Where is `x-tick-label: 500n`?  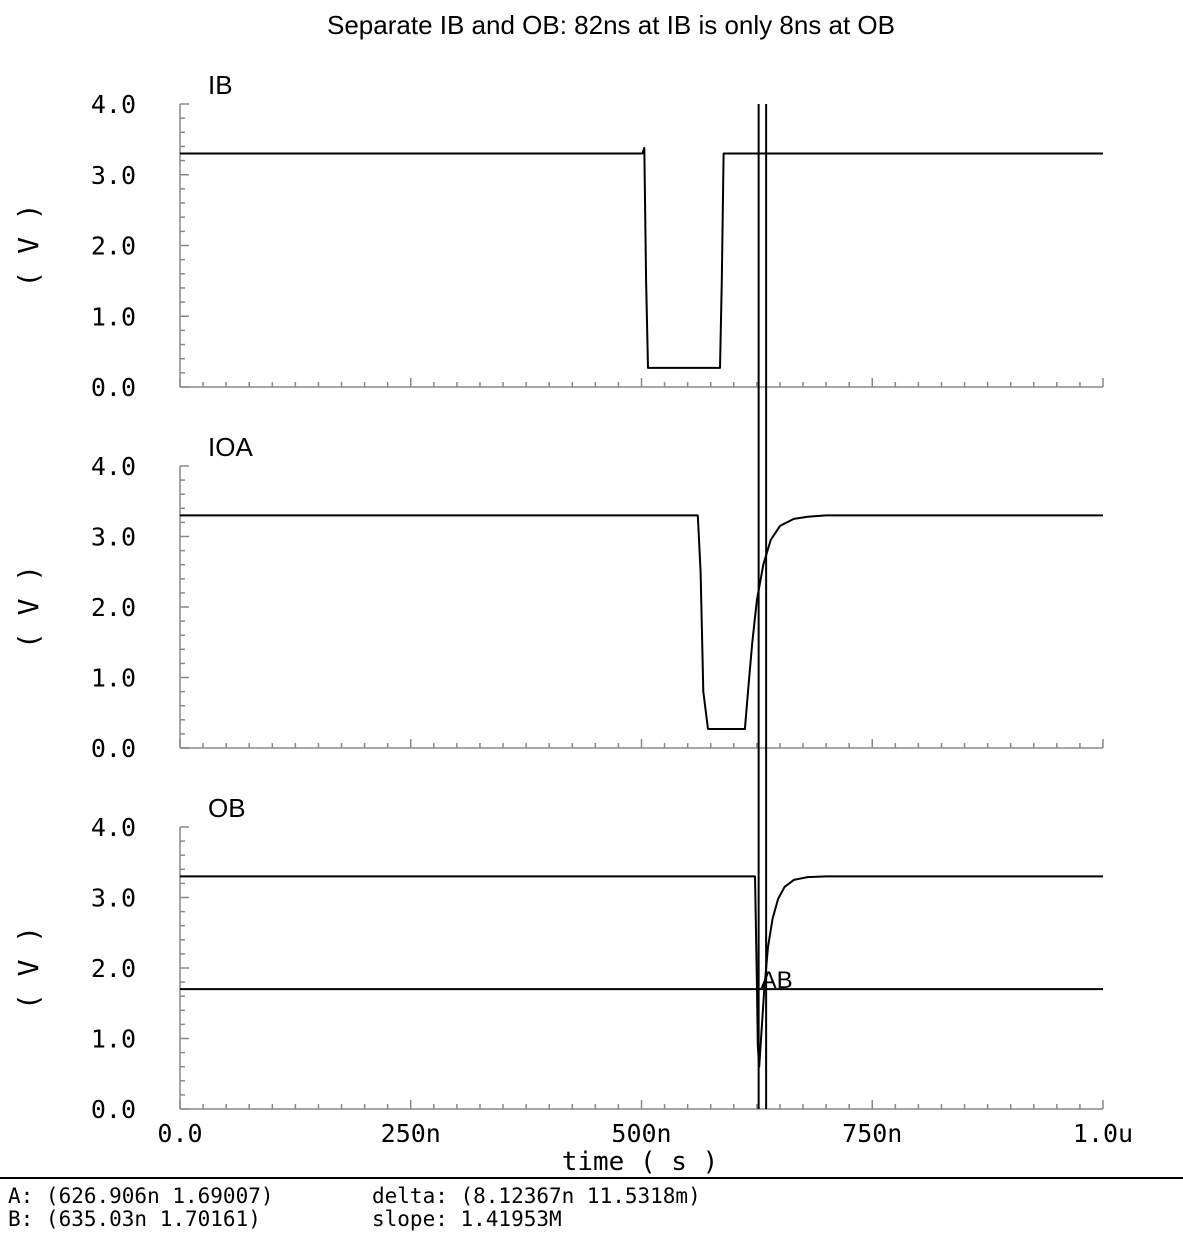
x-tick-label: 500n is located at coordinates (641, 1133).